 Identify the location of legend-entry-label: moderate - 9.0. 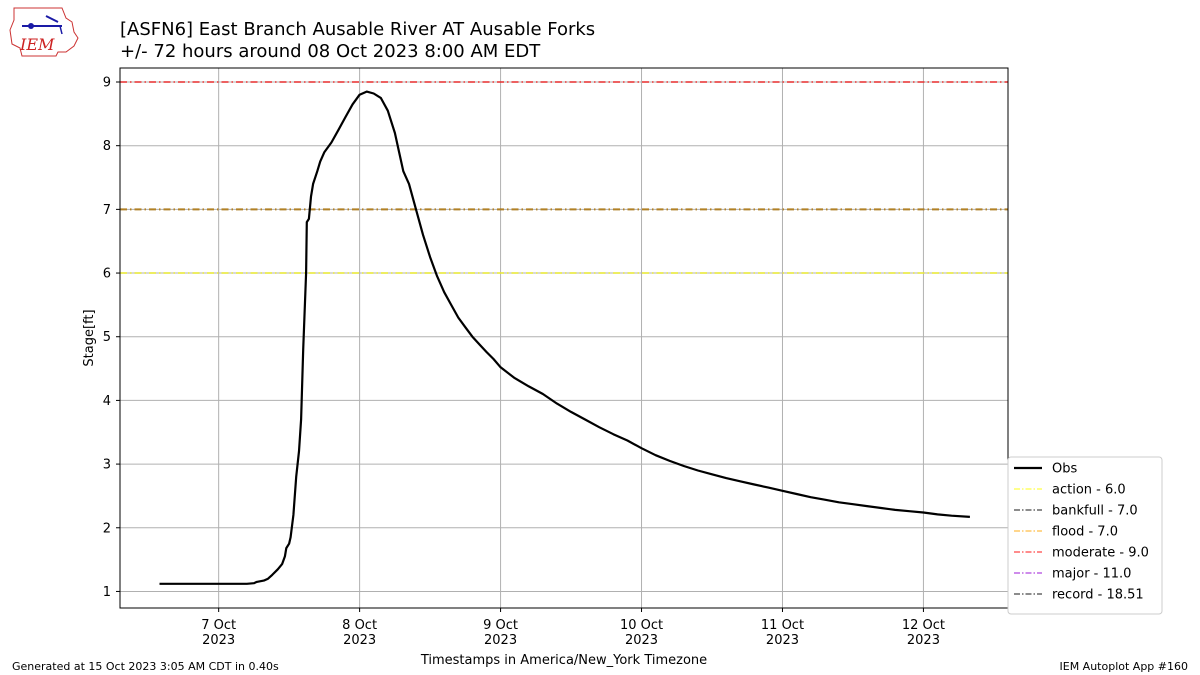
(1100, 553).